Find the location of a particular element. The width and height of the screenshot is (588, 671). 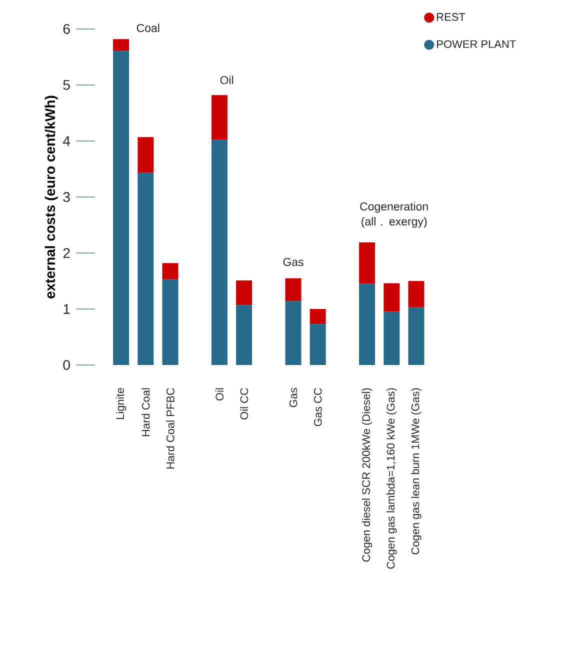

annotation: Oil is located at coordinates (227, 80).